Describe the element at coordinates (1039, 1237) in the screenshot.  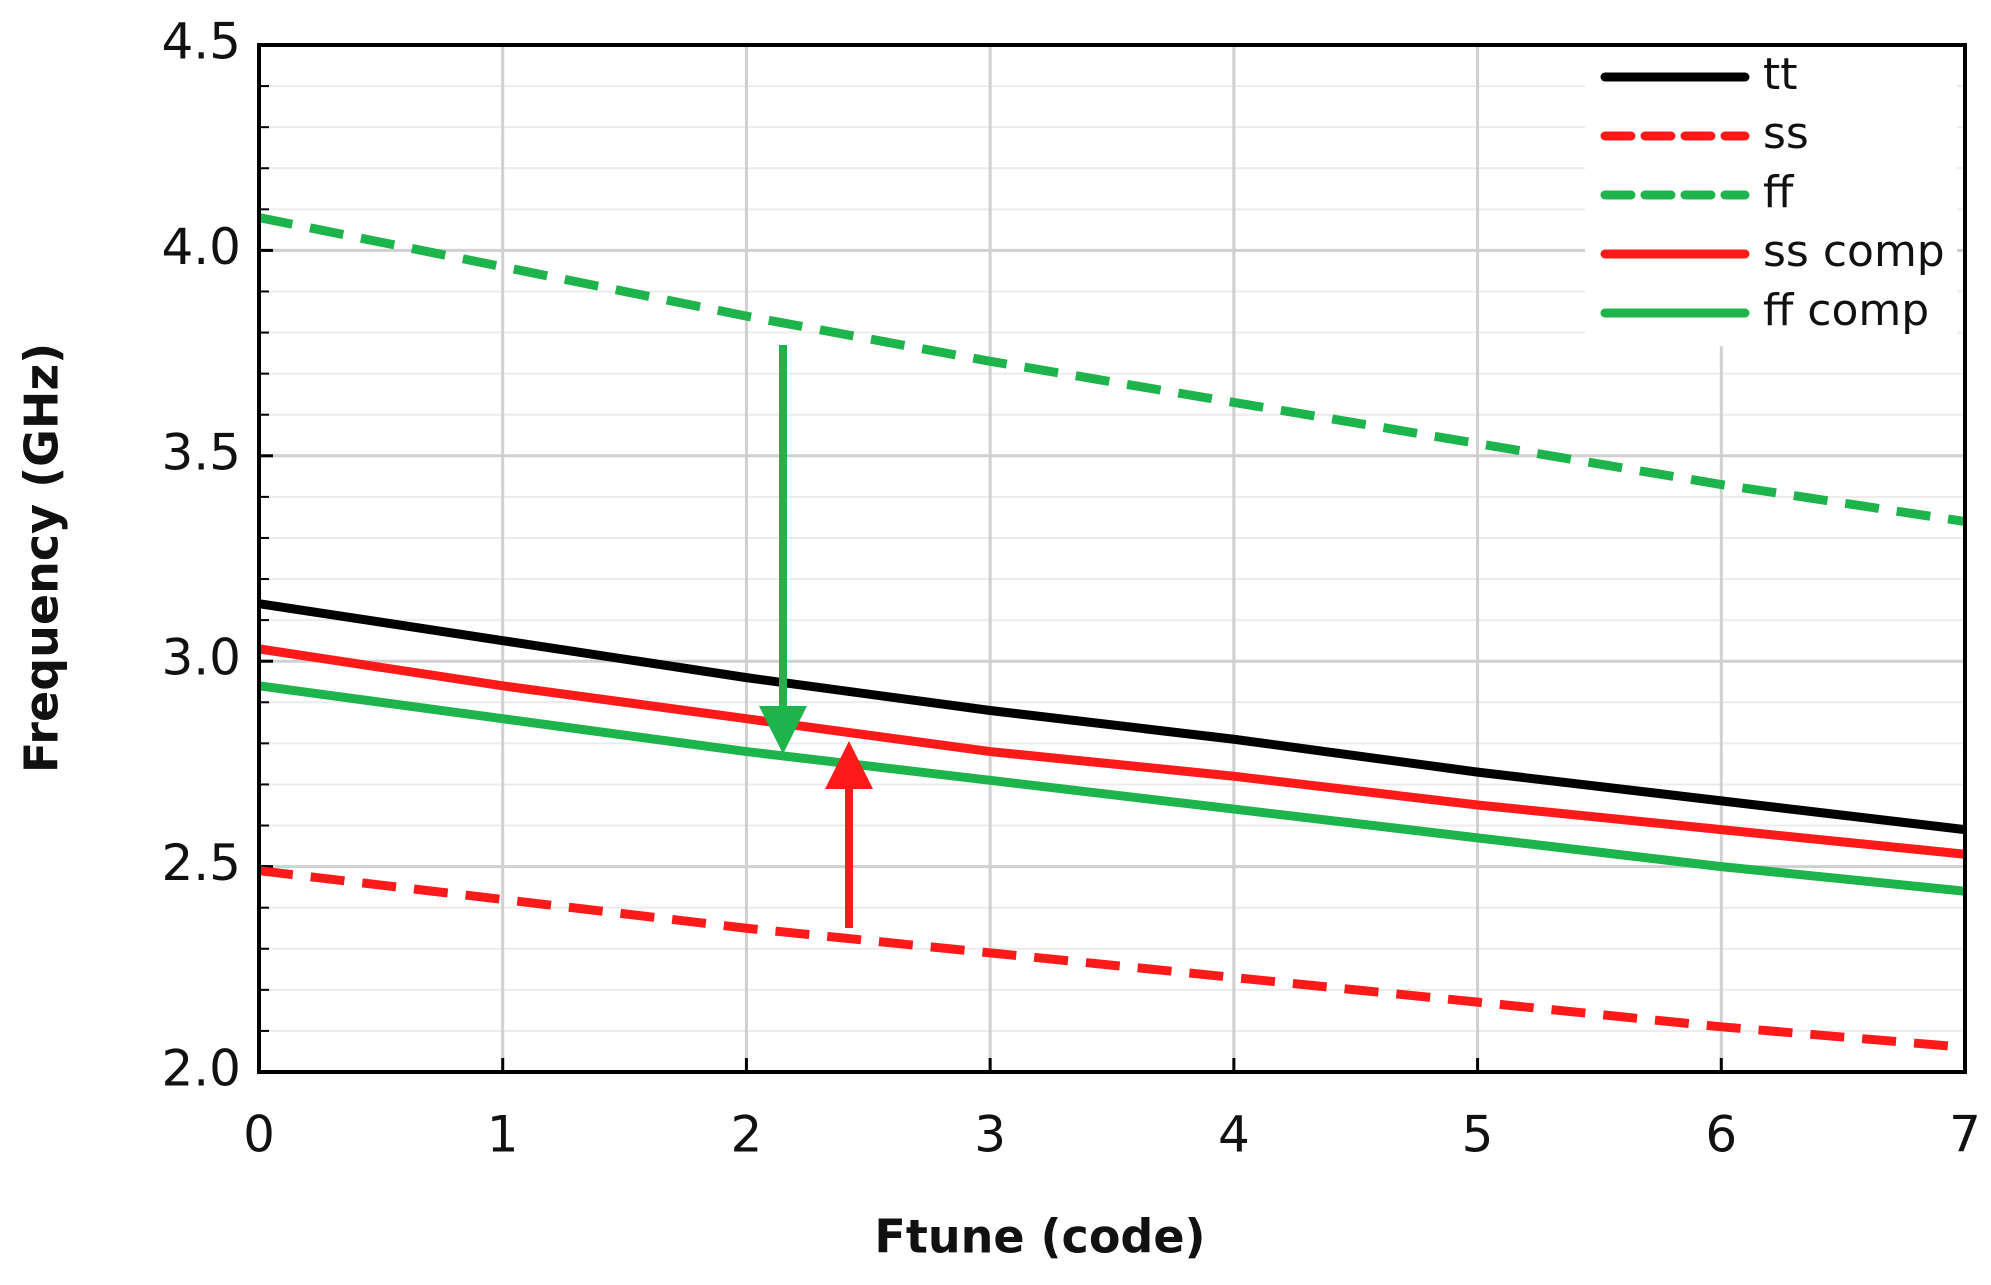
I see `x-axis-title: Ftune (code)` at that location.